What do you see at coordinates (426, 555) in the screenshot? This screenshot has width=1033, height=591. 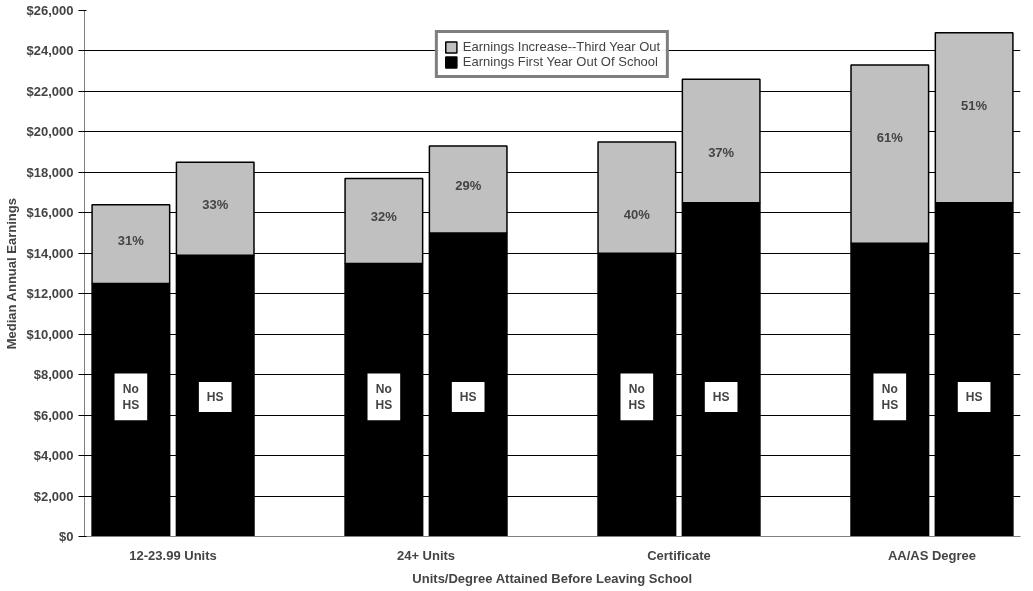 I see `text: 24+ Units` at bounding box center [426, 555].